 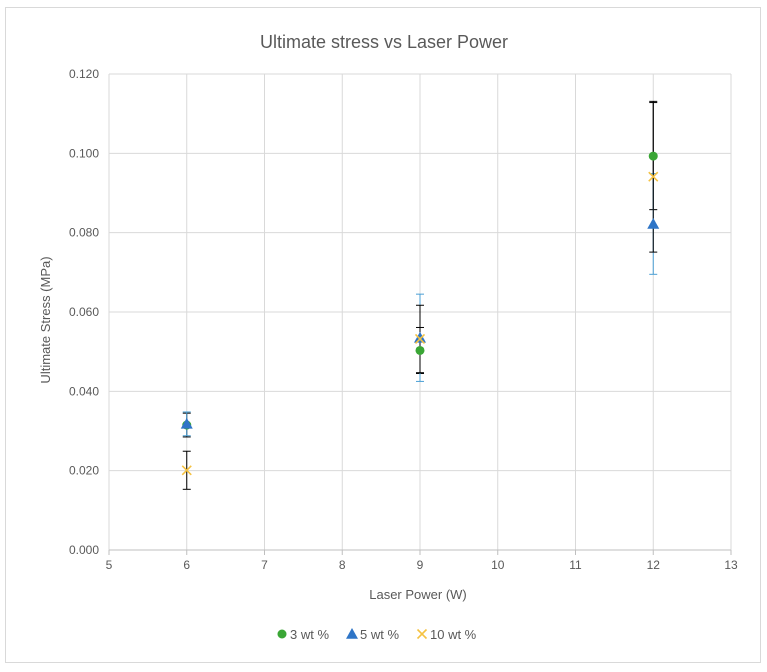 What do you see at coordinates (342, 565) in the screenshot?
I see `x-tick-label: 8` at bounding box center [342, 565].